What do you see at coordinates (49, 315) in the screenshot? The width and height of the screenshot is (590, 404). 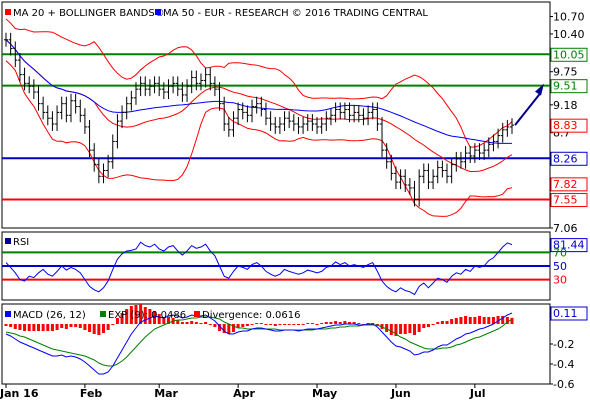 I see `macd-legend-label: MACD (26, 12)` at bounding box center [49, 315].